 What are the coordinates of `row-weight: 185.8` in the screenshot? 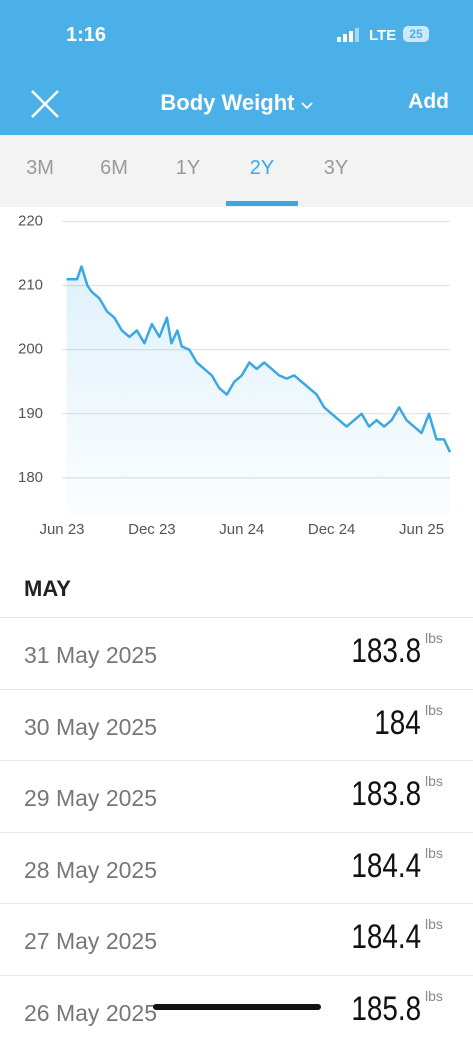 It's located at (386, 1008).